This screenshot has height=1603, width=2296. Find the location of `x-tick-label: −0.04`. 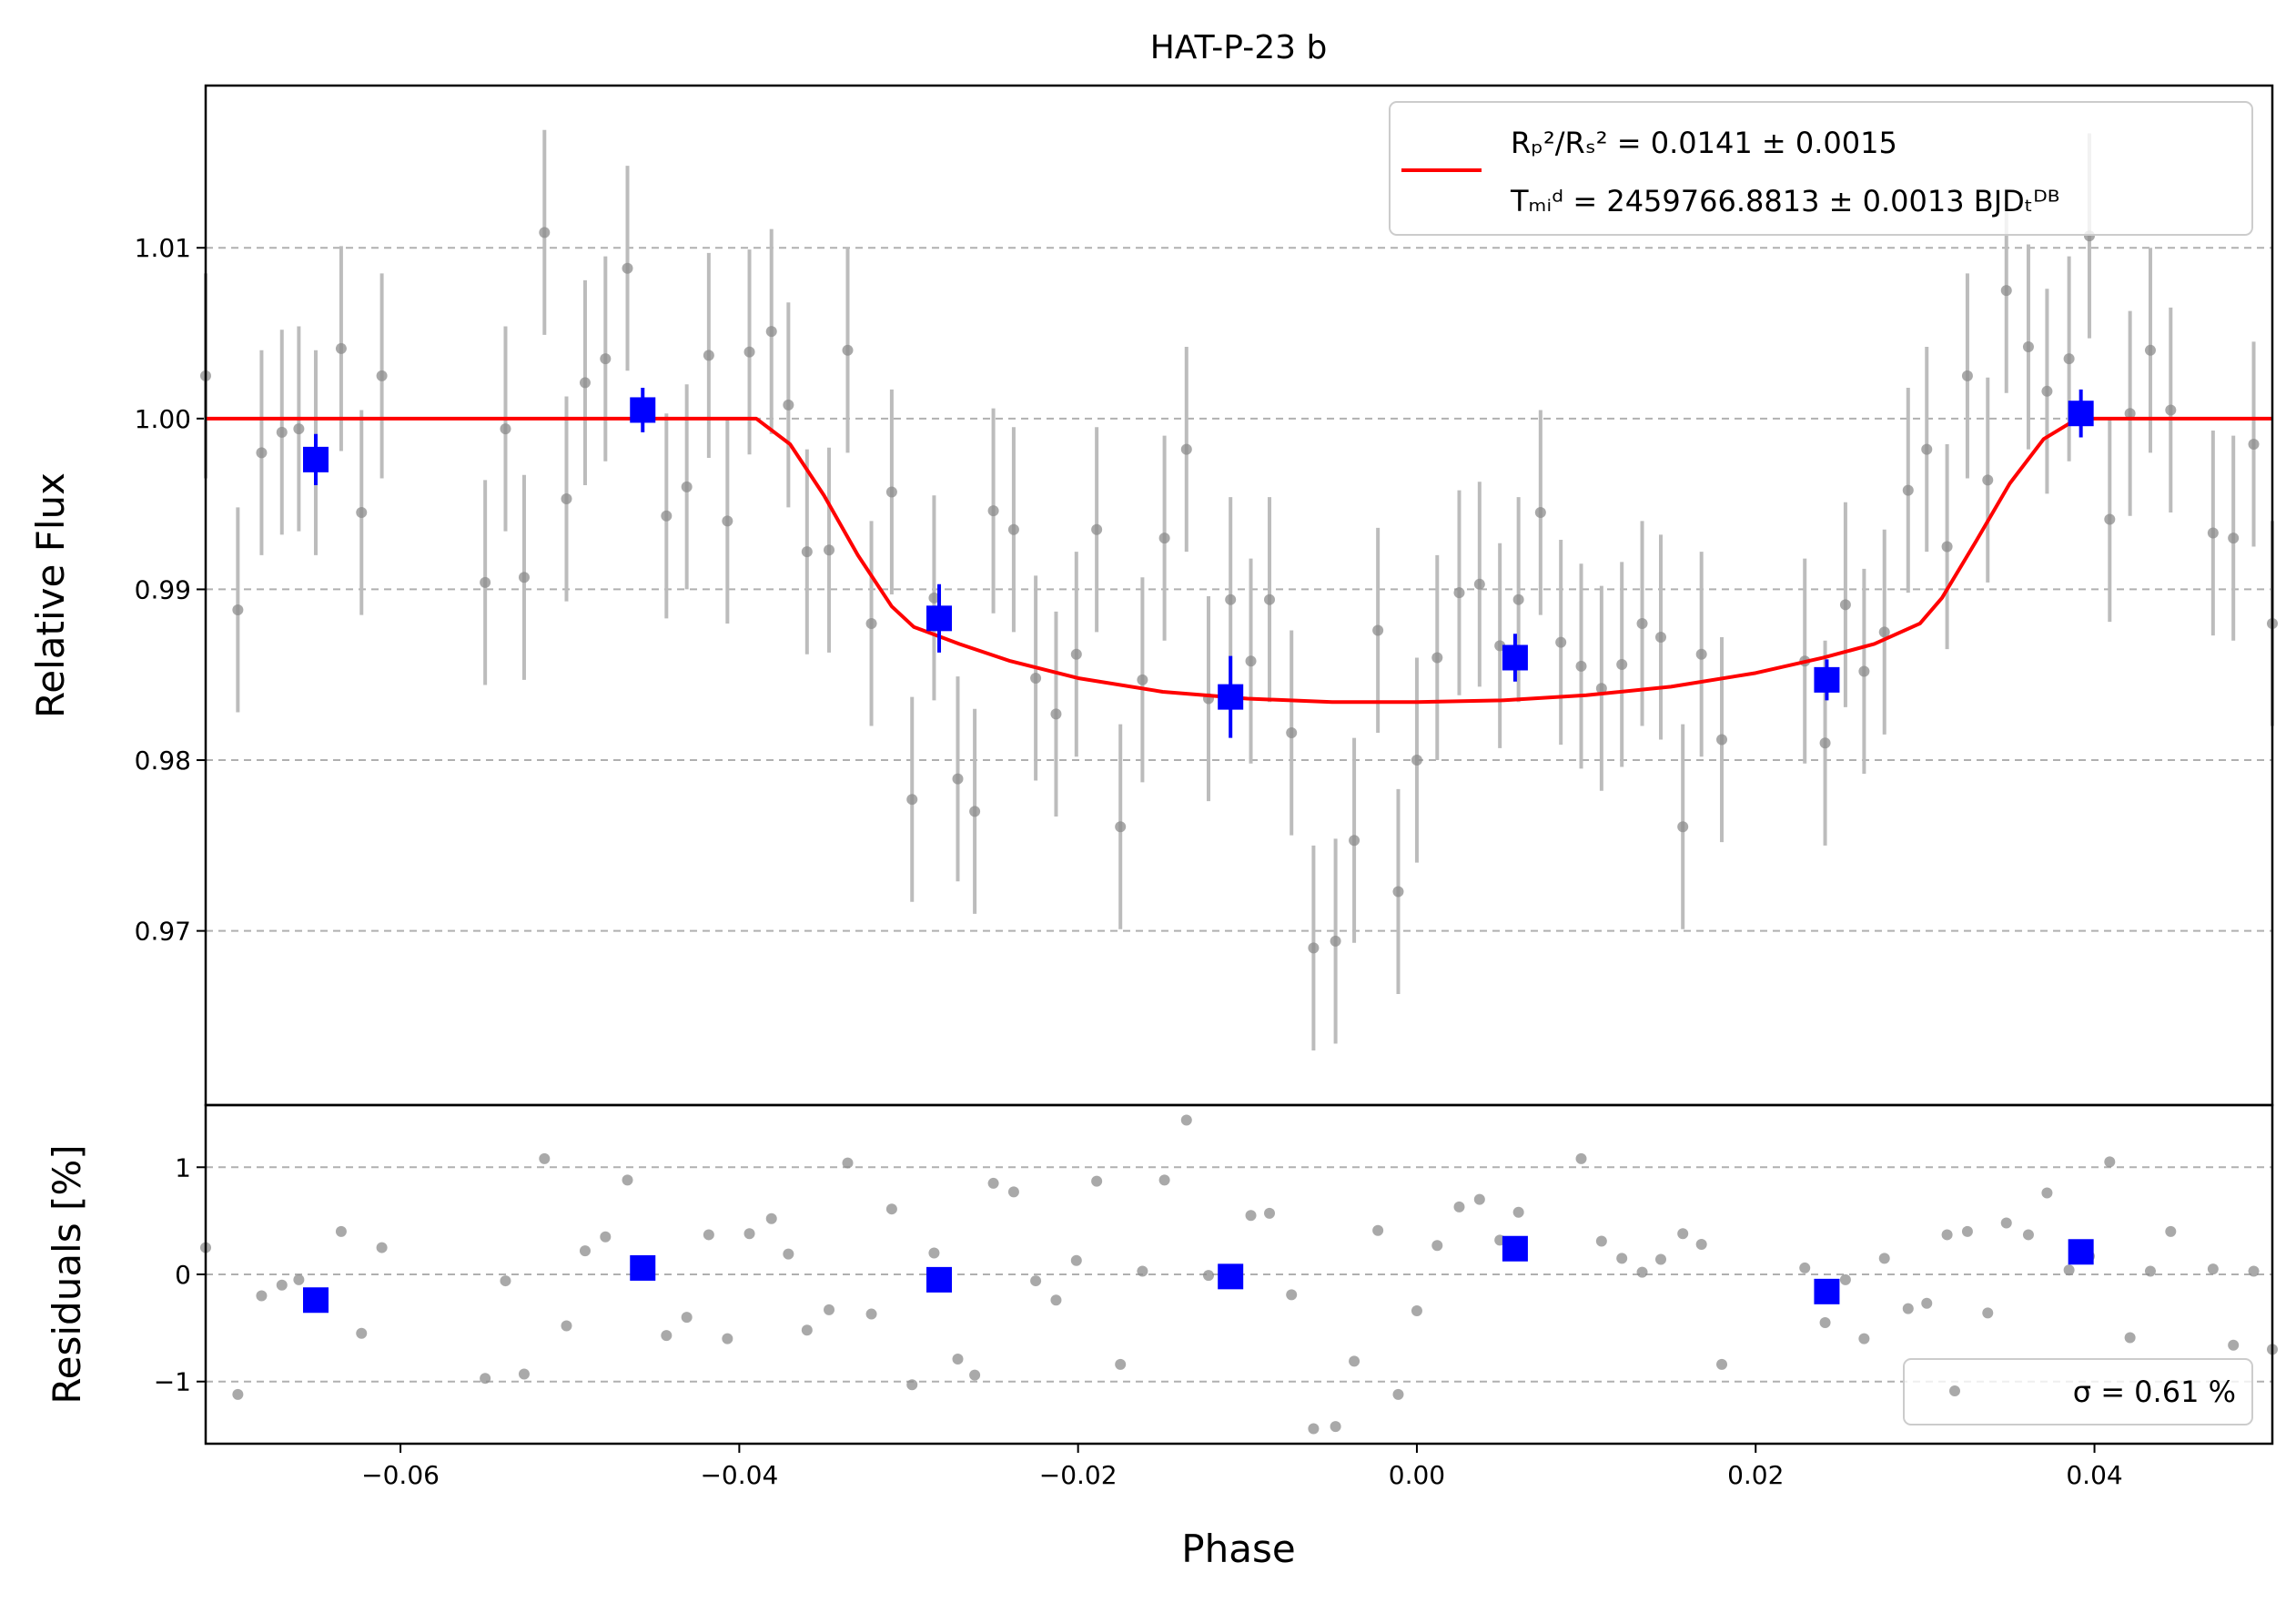

x-tick-label: −0.04 is located at coordinates (739, 1475).